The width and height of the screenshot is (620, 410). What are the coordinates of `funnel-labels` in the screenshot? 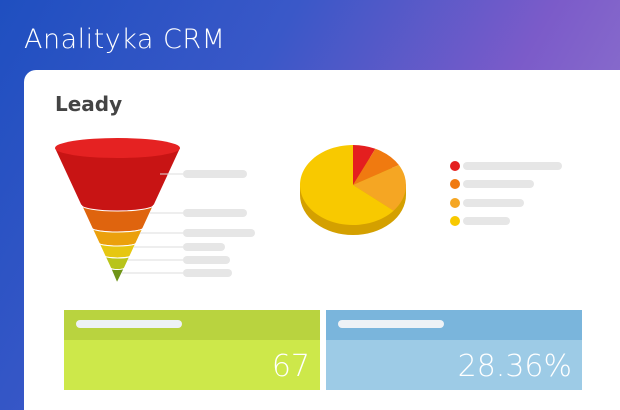 It's located at (188, 223).